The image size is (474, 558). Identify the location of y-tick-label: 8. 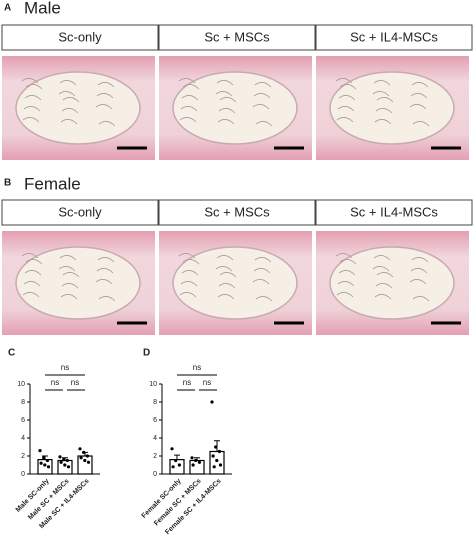
(23, 402).